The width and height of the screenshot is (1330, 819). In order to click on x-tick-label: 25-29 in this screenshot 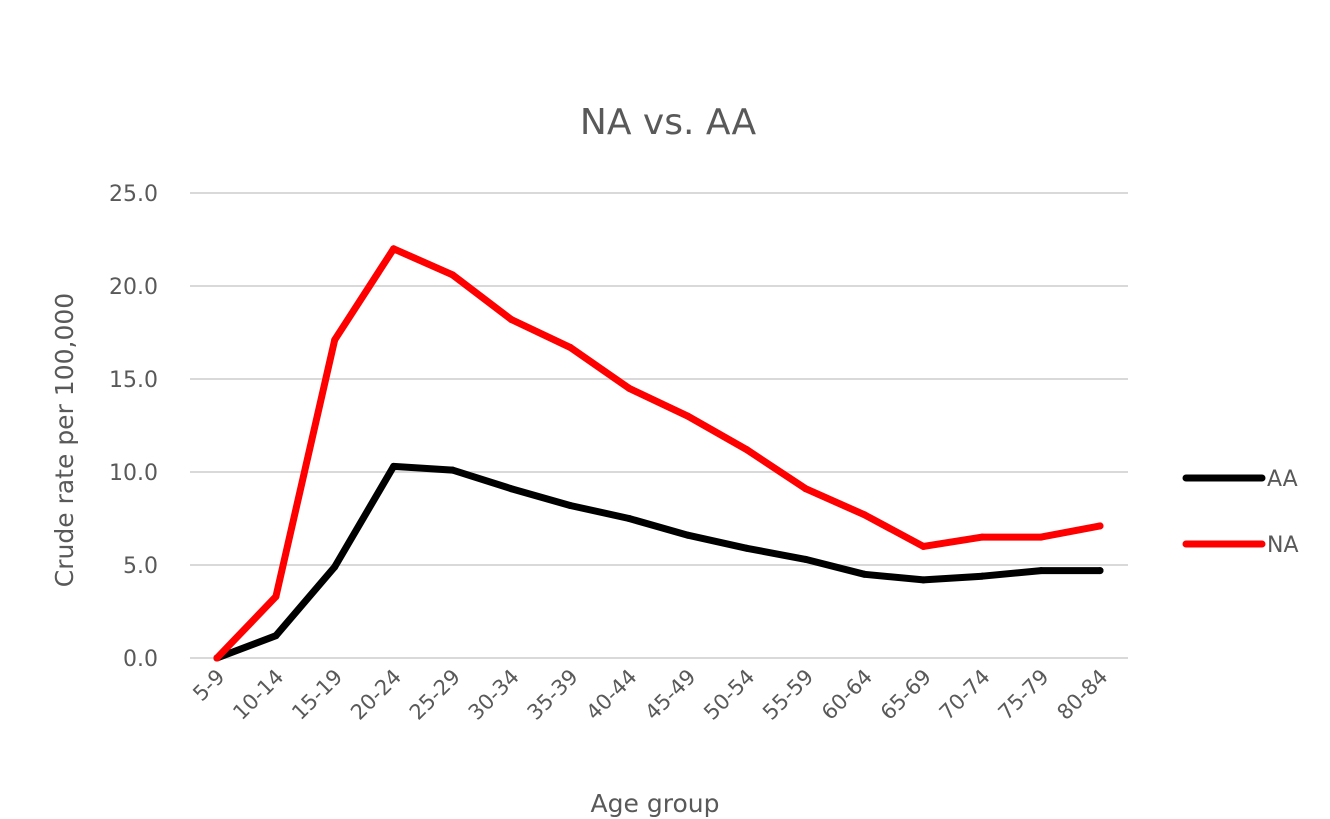, I will do `click(435, 695)`.